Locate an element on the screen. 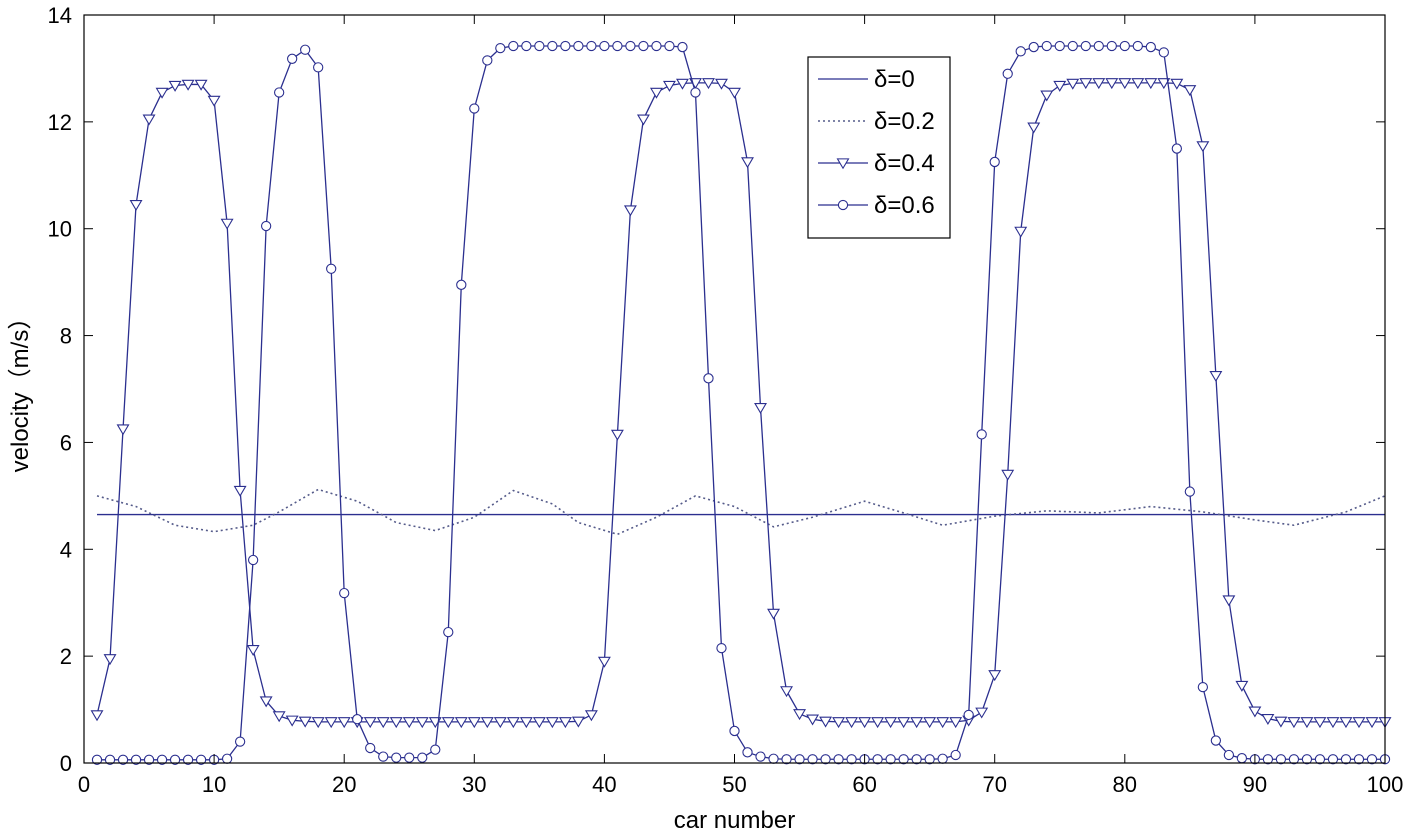 The width and height of the screenshot is (1416, 833). y-tick-label: 10 is located at coordinates (60, 229).